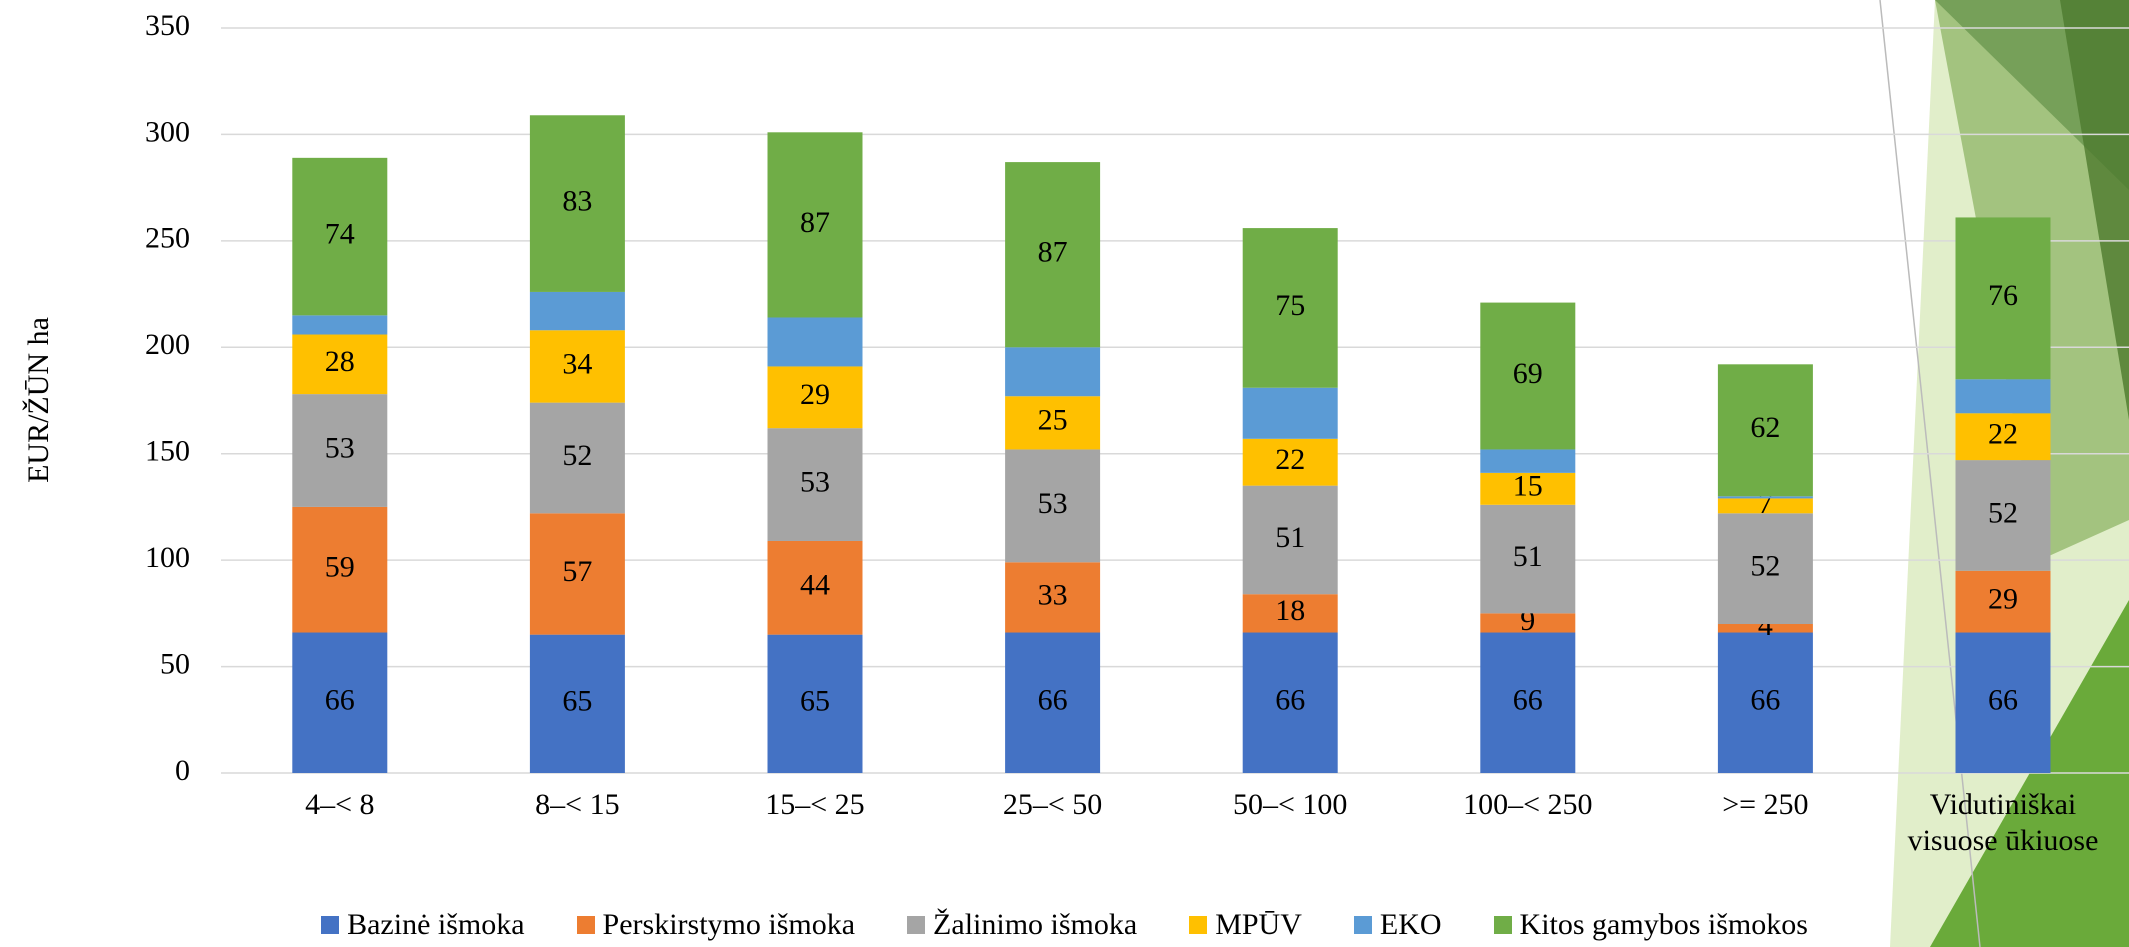 This screenshot has width=2129, height=947. I want to click on data-label: 76, so click(2003, 295).